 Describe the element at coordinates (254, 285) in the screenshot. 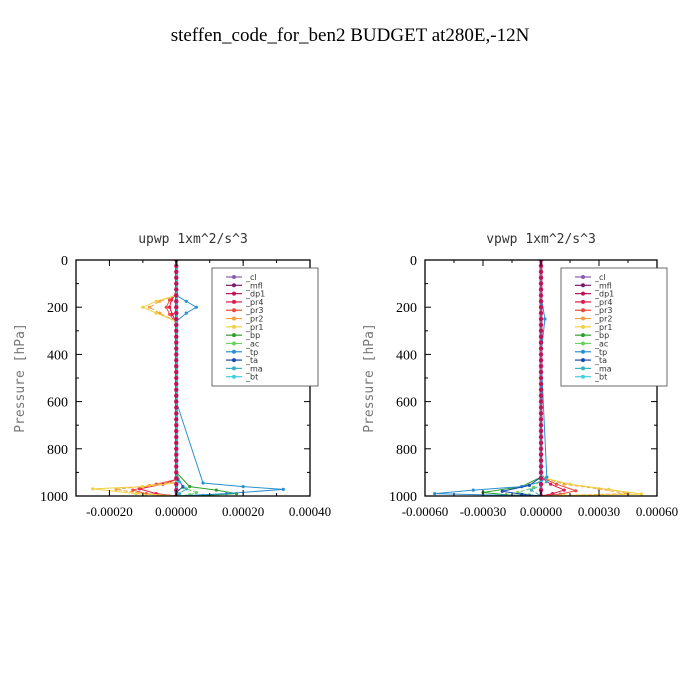

I see `legend-entry: _mfl` at that location.